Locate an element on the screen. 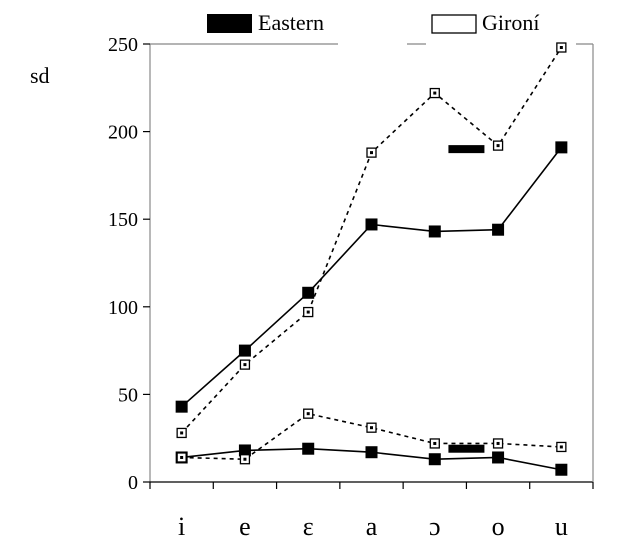 Image resolution: width=619 pixels, height=549 pixels. x-tick-label: e is located at coordinates (245, 526).